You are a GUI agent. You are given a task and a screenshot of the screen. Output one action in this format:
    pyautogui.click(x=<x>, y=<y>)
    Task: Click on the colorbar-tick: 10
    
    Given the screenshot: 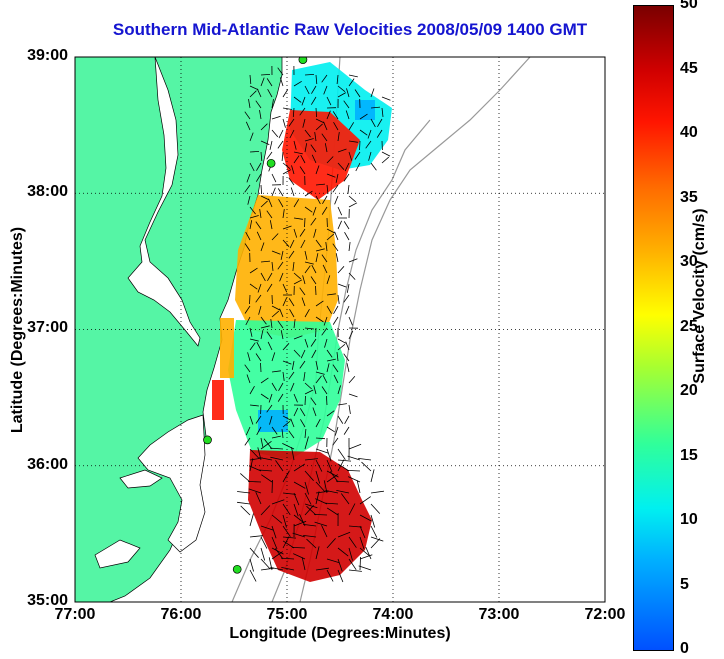 What is the action you would take?
    pyautogui.click(x=689, y=519)
    